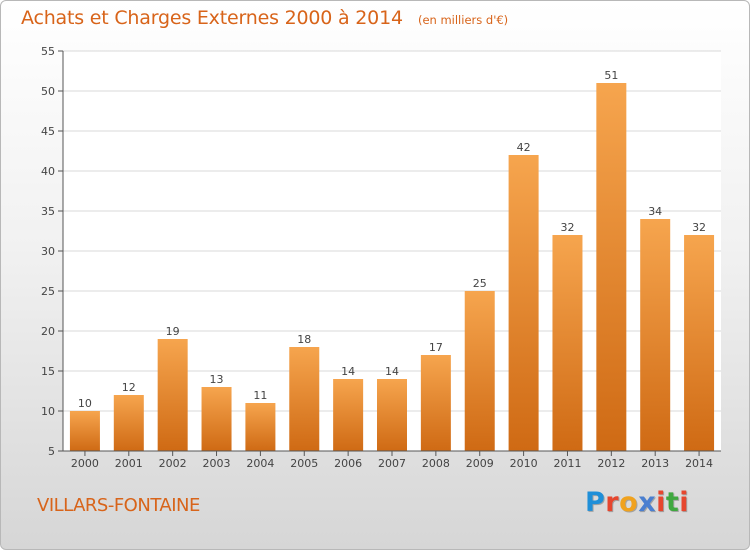 Image resolution: width=750 pixels, height=550 pixels. I want to click on x-tick-label: 2011, so click(567, 463).